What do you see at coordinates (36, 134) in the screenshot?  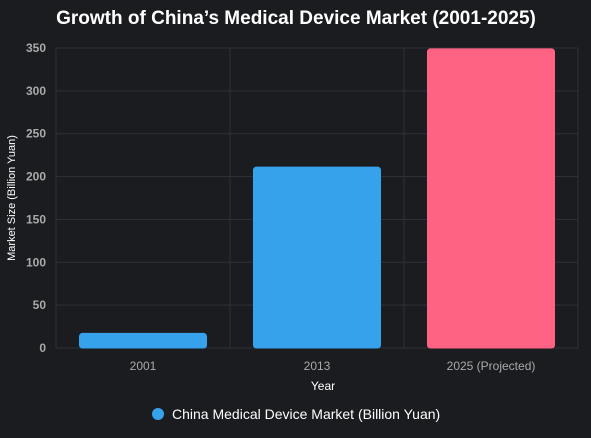 I see `y-tick-label: 250` at bounding box center [36, 134].